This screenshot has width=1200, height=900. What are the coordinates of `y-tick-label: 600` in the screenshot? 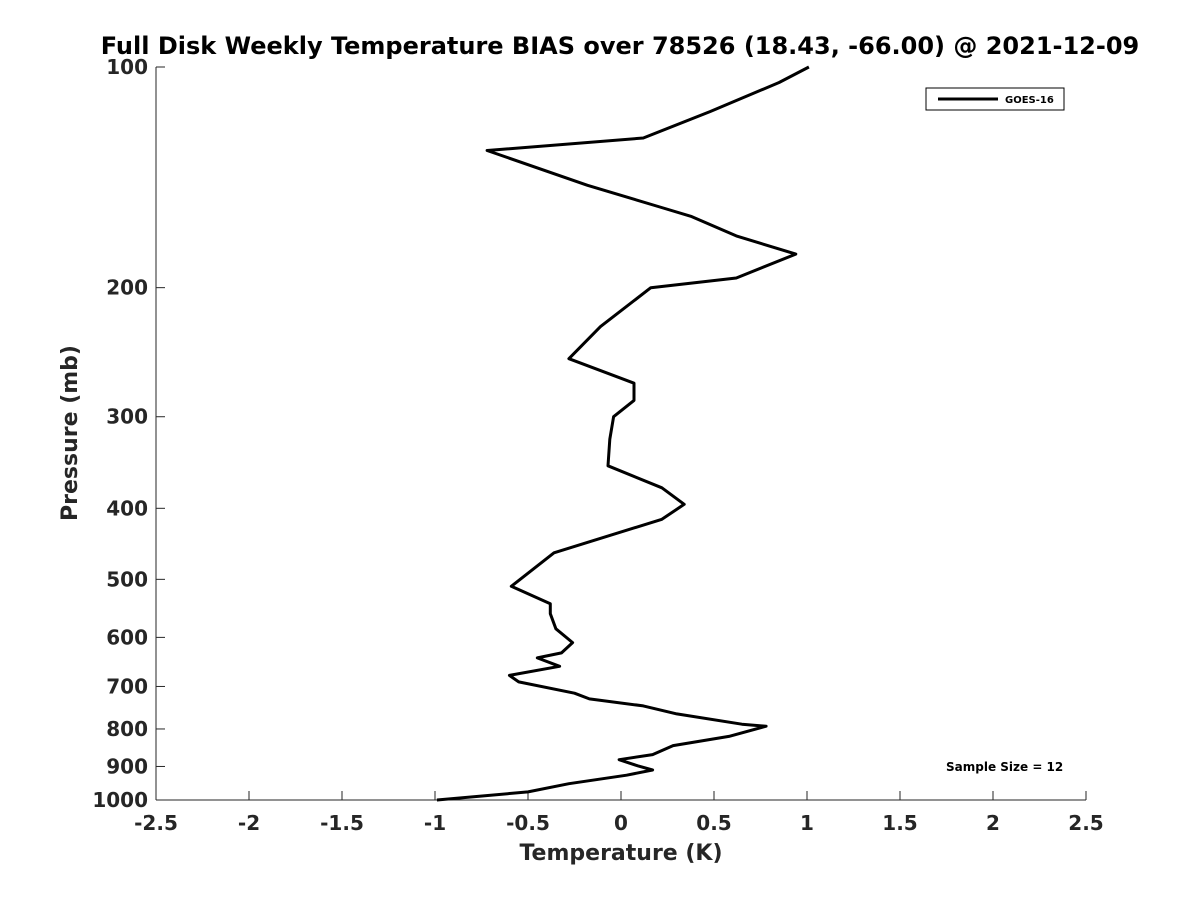 It's located at (127, 637).